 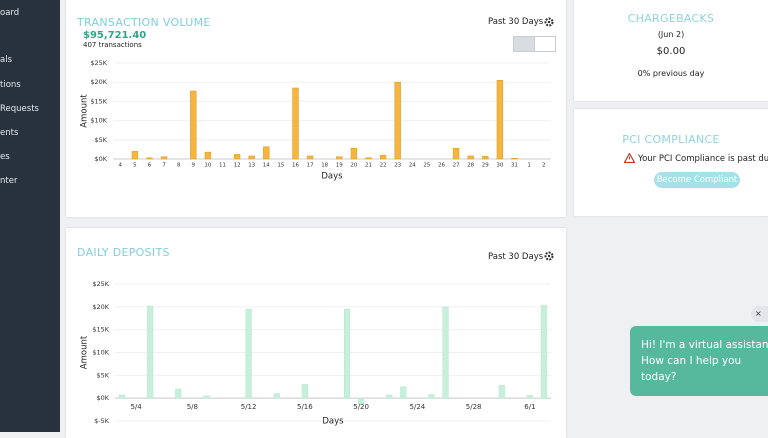 I want to click on chat-line: today?, so click(x=659, y=377).